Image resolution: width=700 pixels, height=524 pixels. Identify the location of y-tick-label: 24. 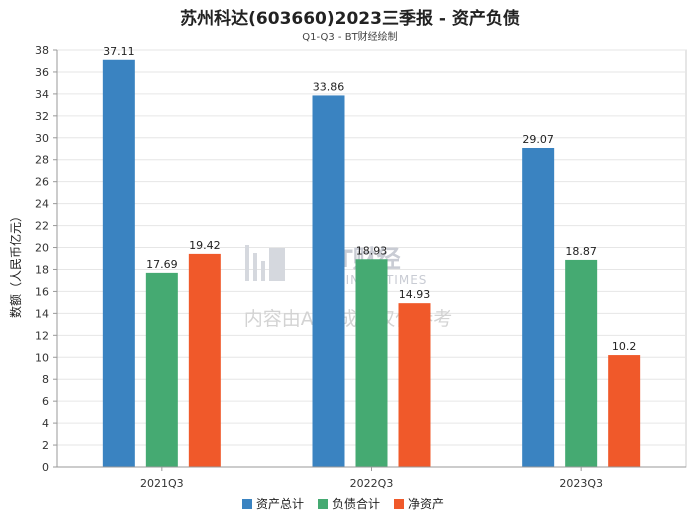
(42, 204).